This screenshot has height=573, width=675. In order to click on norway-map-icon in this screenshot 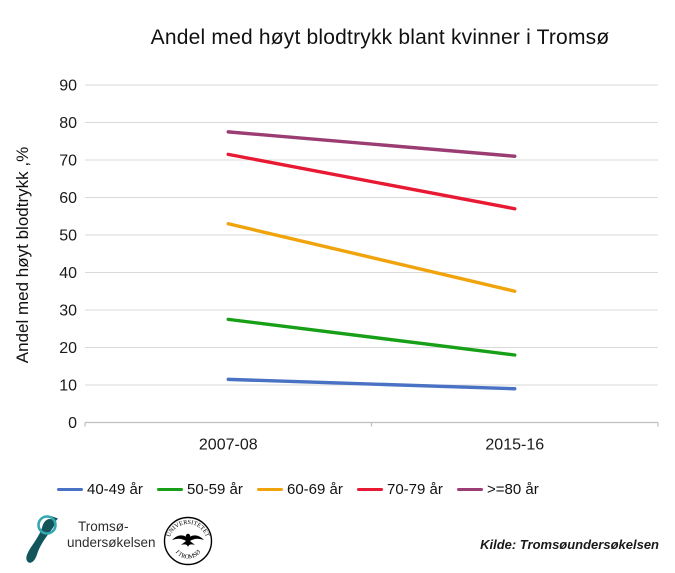, I will do `click(42, 539)`.